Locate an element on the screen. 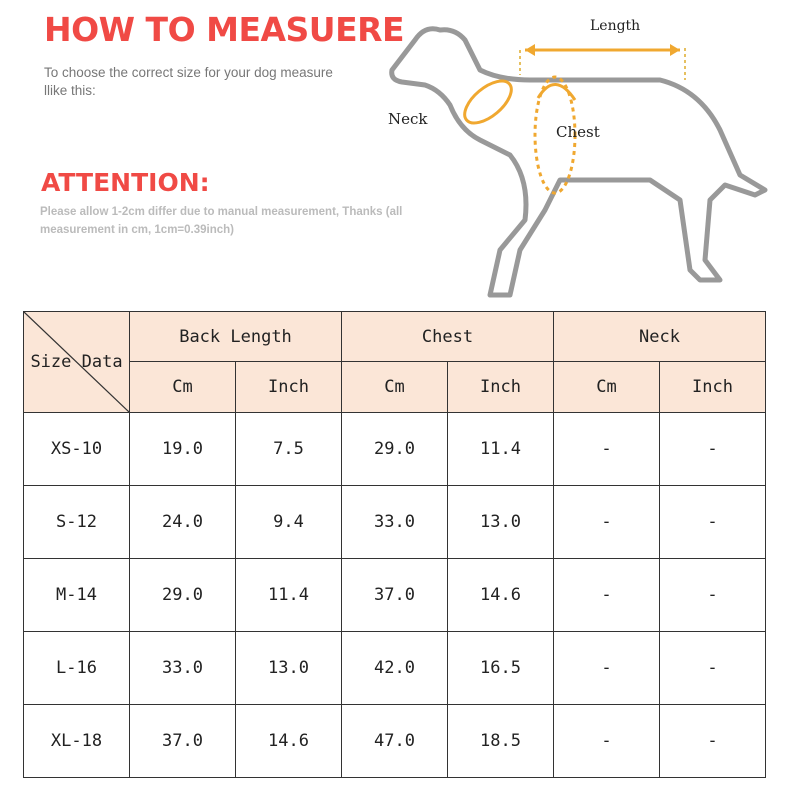 The height and width of the screenshot is (800, 800). corner-label: Size Data is located at coordinates (76, 362).